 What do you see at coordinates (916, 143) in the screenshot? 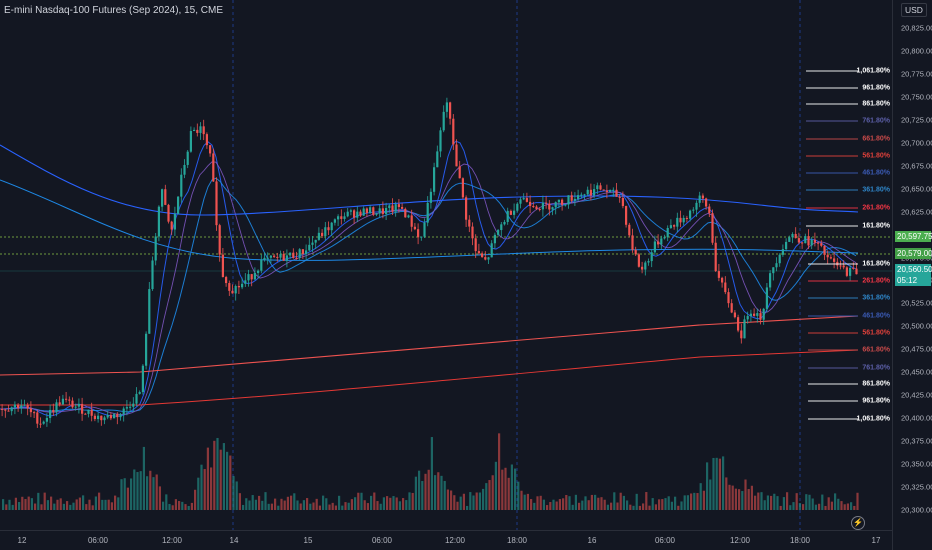
I see `price-tick: 20,700.00` at bounding box center [916, 143].